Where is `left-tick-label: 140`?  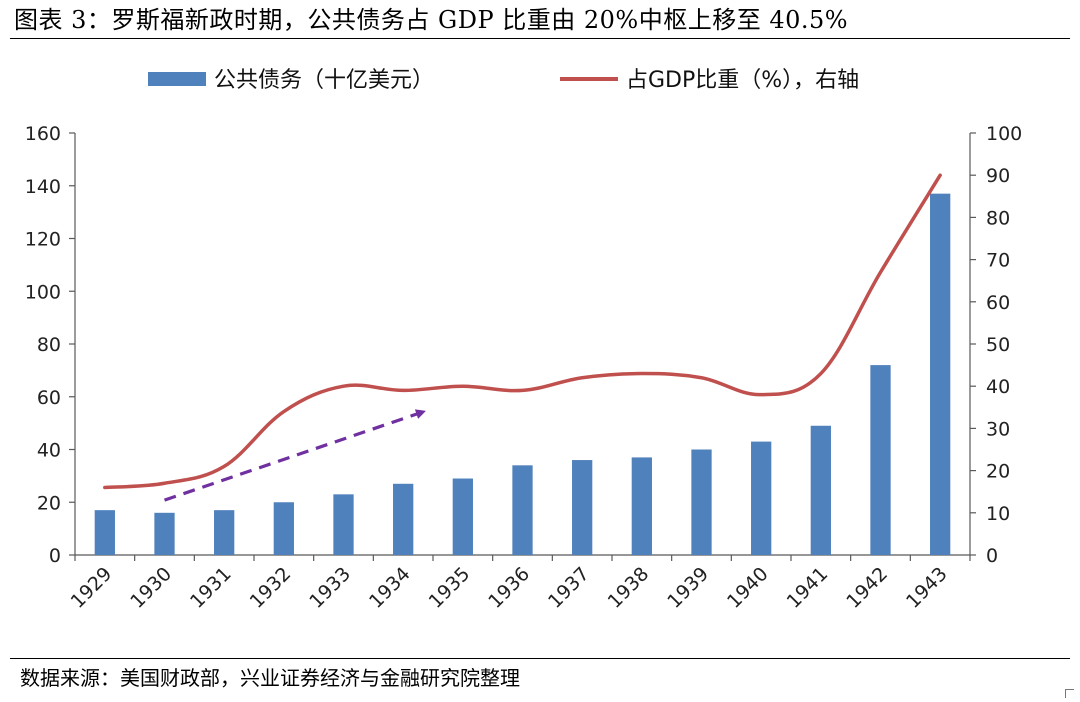
left-tick-label: 140 is located at coordinates (43, 187).